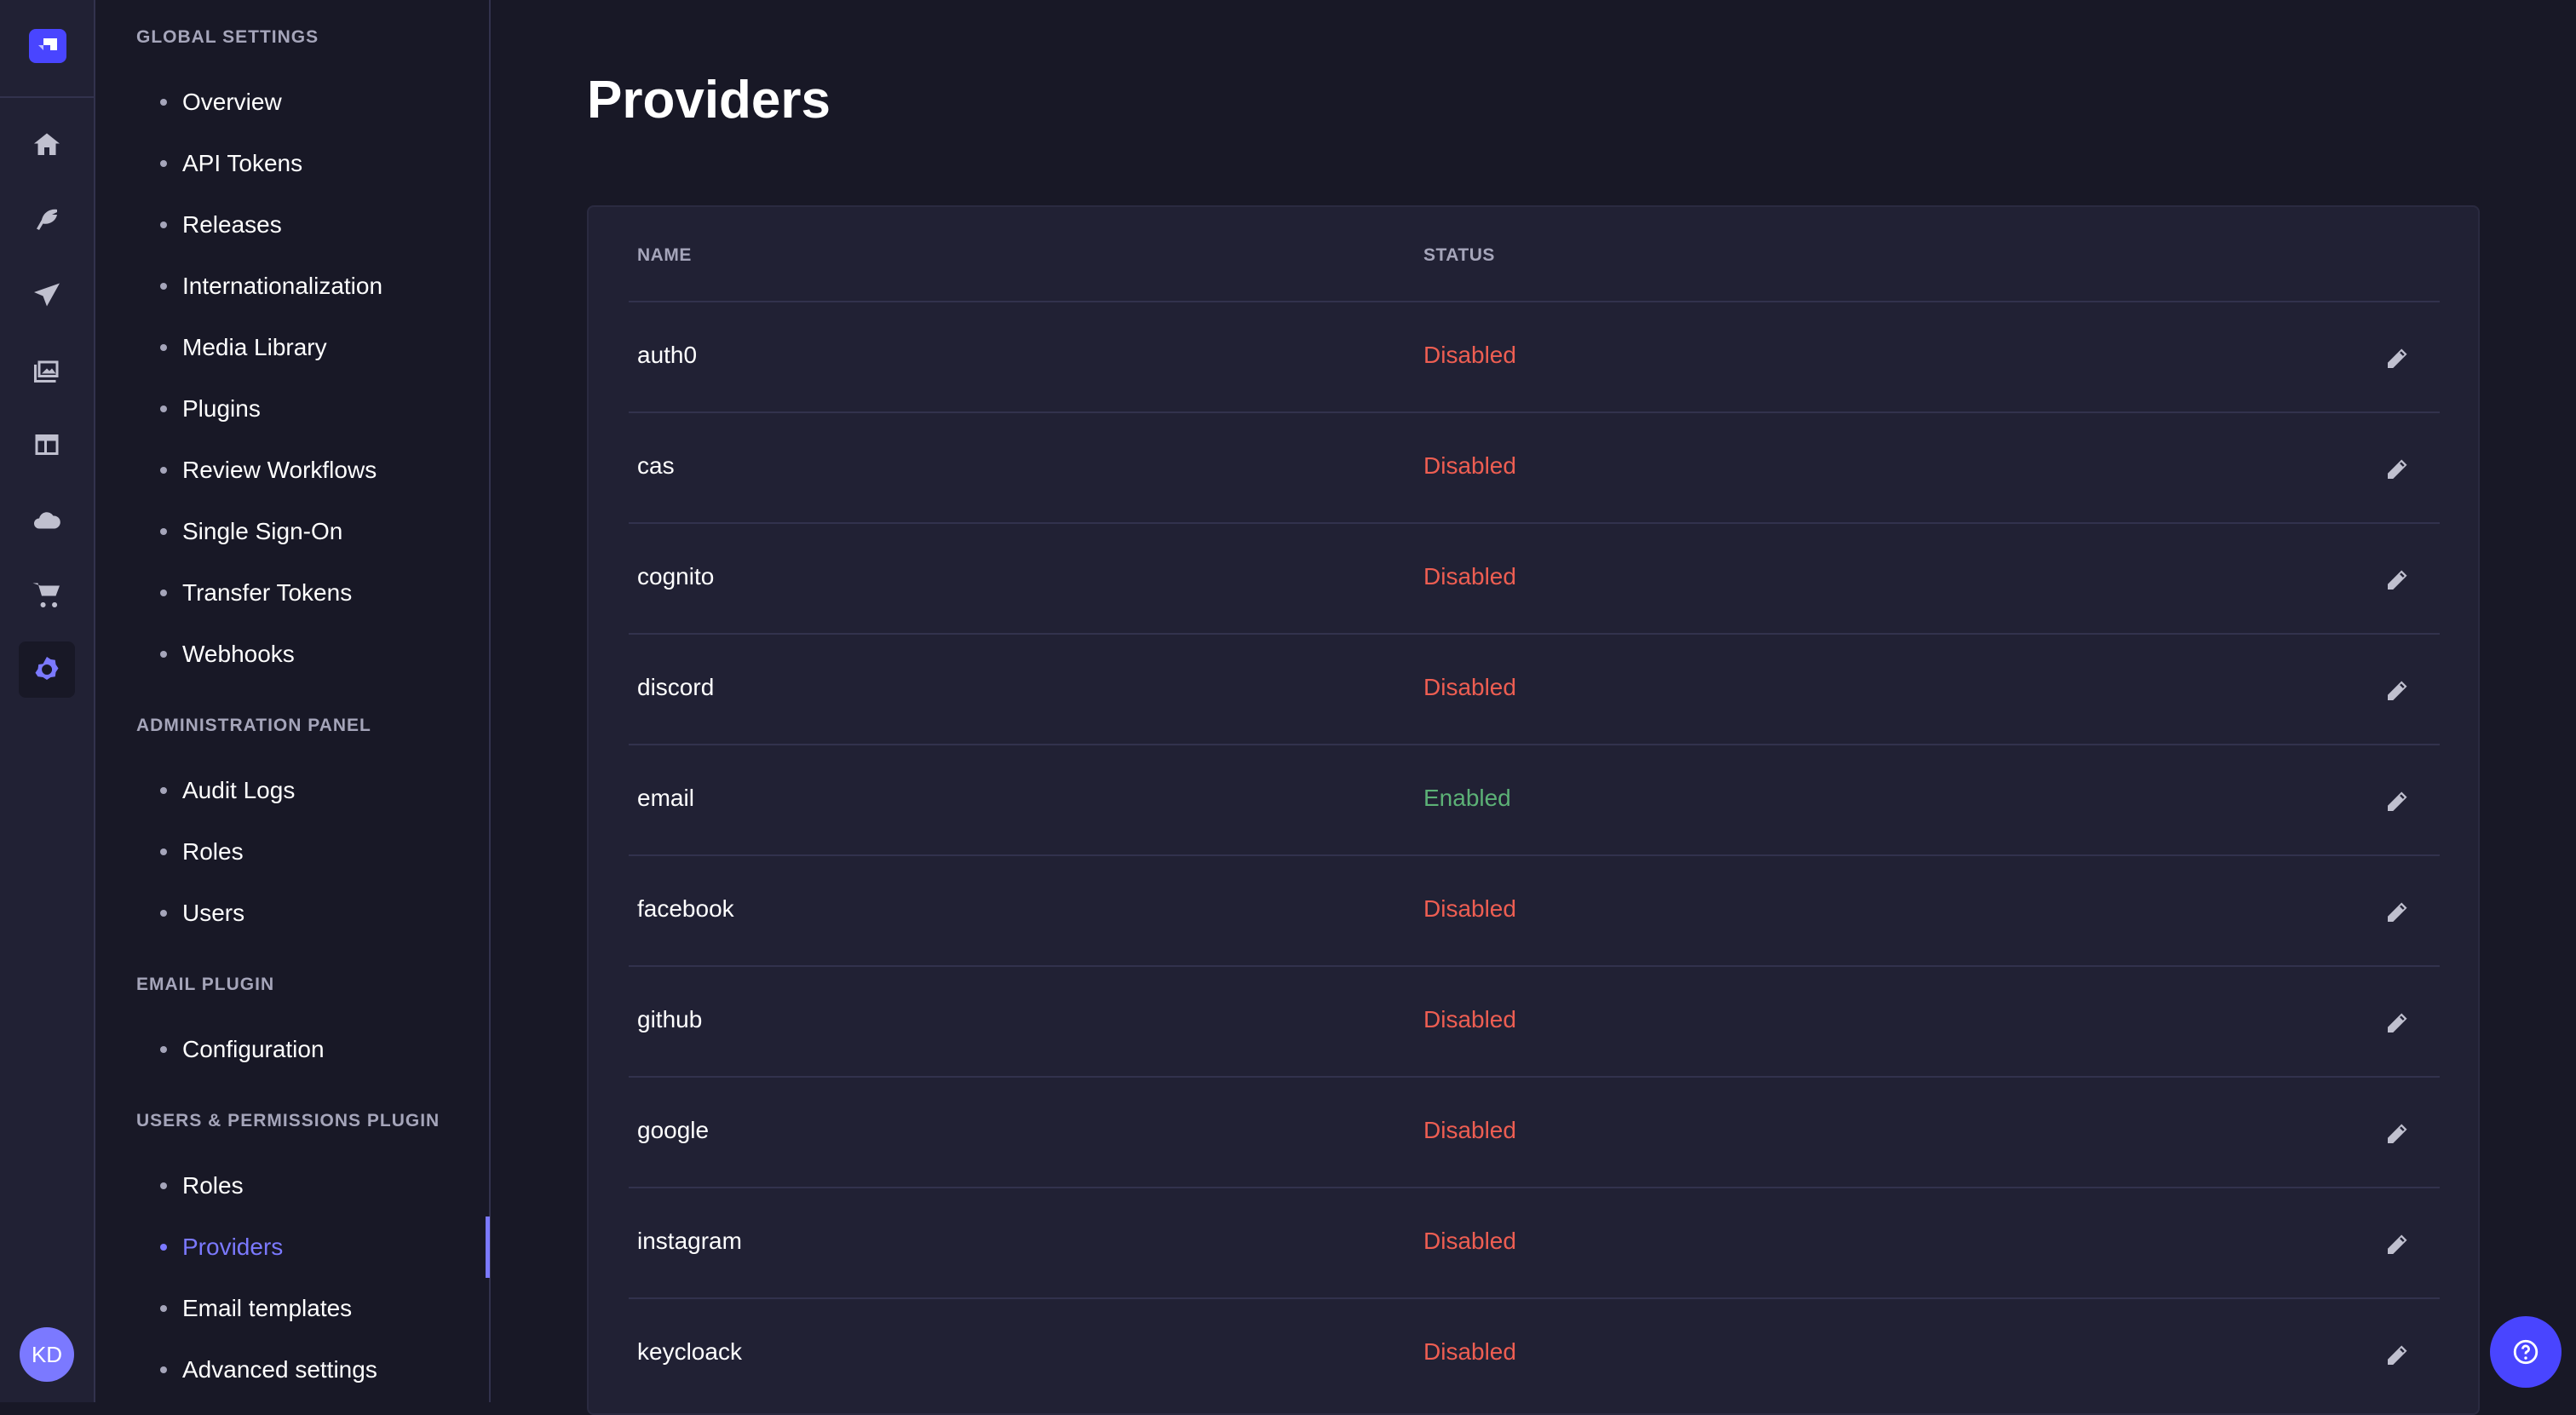  Describe the element at coordinates (1535, 799) in the screenshot. I see `table-row: email Enabled` at that location.